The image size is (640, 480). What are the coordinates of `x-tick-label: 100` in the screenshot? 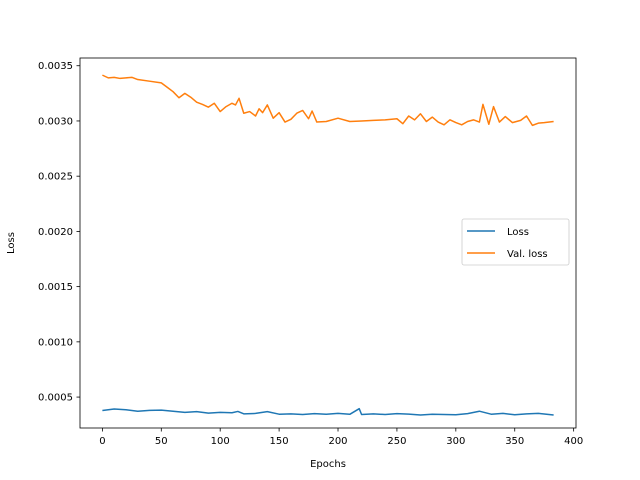 It's located at (220, 441).